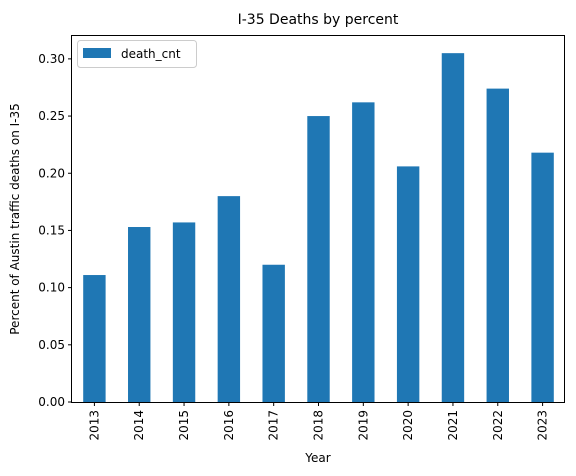 The image size is (576, 476). I want to click on chart-title: I-35 Deaths by percent, so click(318, 20).